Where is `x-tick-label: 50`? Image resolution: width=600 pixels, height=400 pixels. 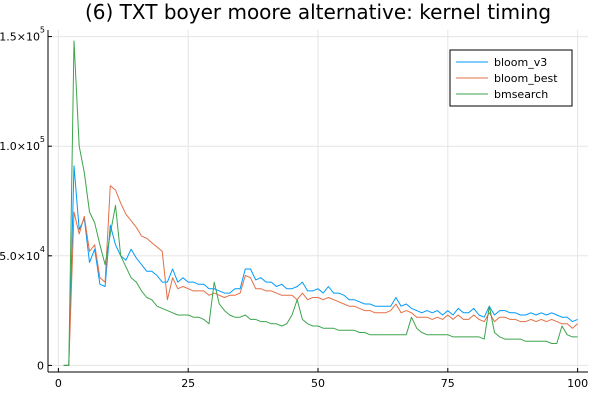
x-tick-label: 50 is located at coordinates (318, 383).